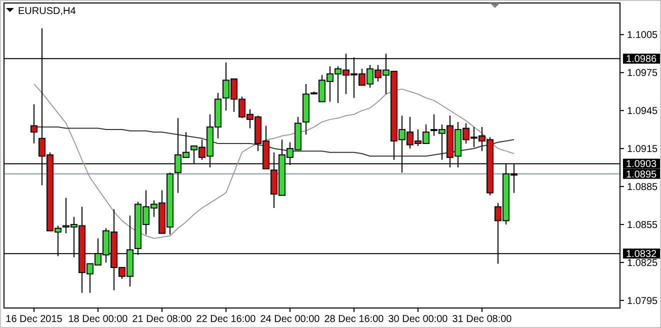 Image resolution: width=661 pixels, height=328 pixels. I want to click on x-tick-label: 24 Dec 00:00, so click(290, 319).